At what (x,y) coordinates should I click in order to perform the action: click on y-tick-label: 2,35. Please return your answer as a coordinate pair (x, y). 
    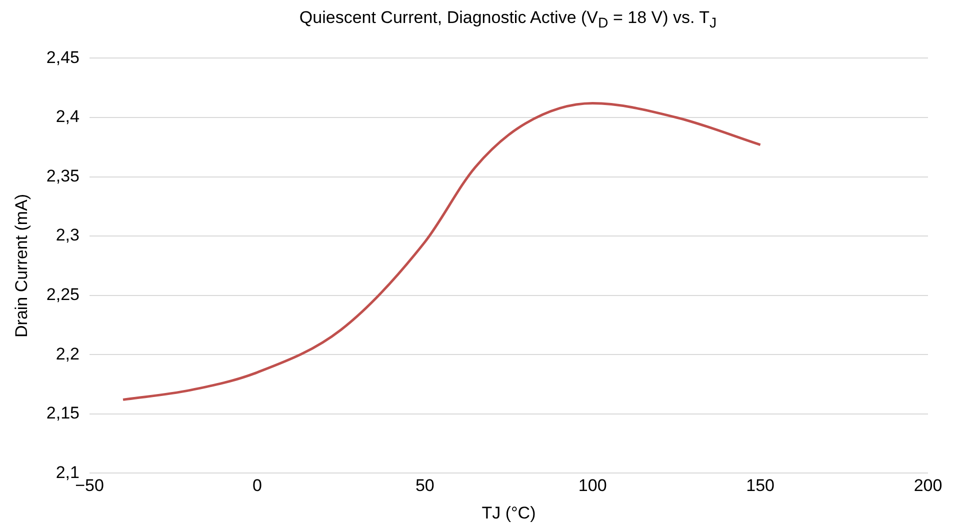
    Looking at the image, I should click on (63, 176).